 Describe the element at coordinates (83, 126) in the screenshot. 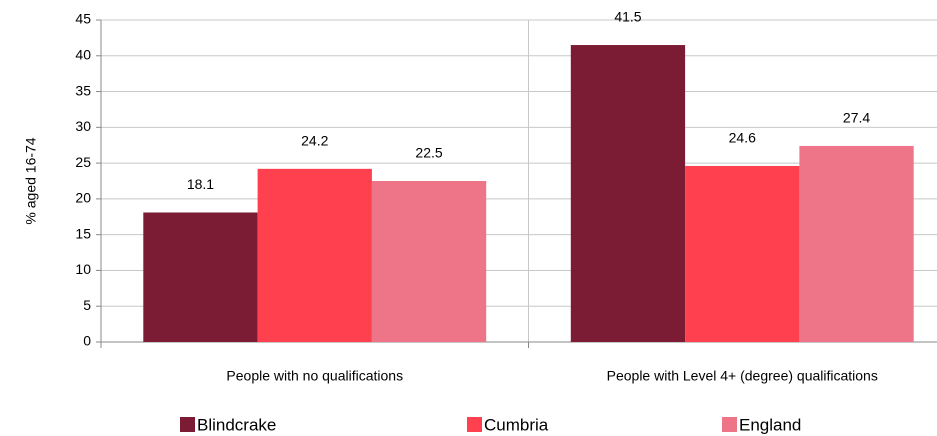

I see `y-tick-label: 30` at that location.